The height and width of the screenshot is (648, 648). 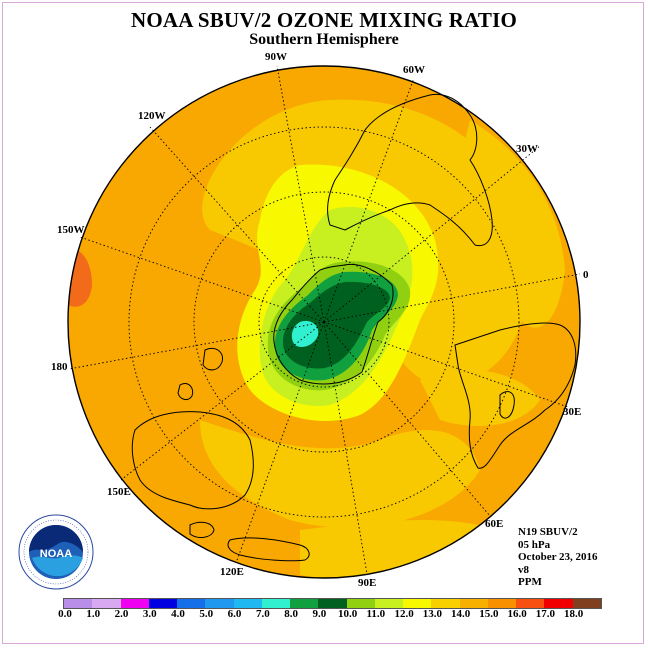 What do you see at coordinates (149, 614) in the screenshot?
I see `colorbar-tick-label: 3.0` at bounding box center [149, 614].